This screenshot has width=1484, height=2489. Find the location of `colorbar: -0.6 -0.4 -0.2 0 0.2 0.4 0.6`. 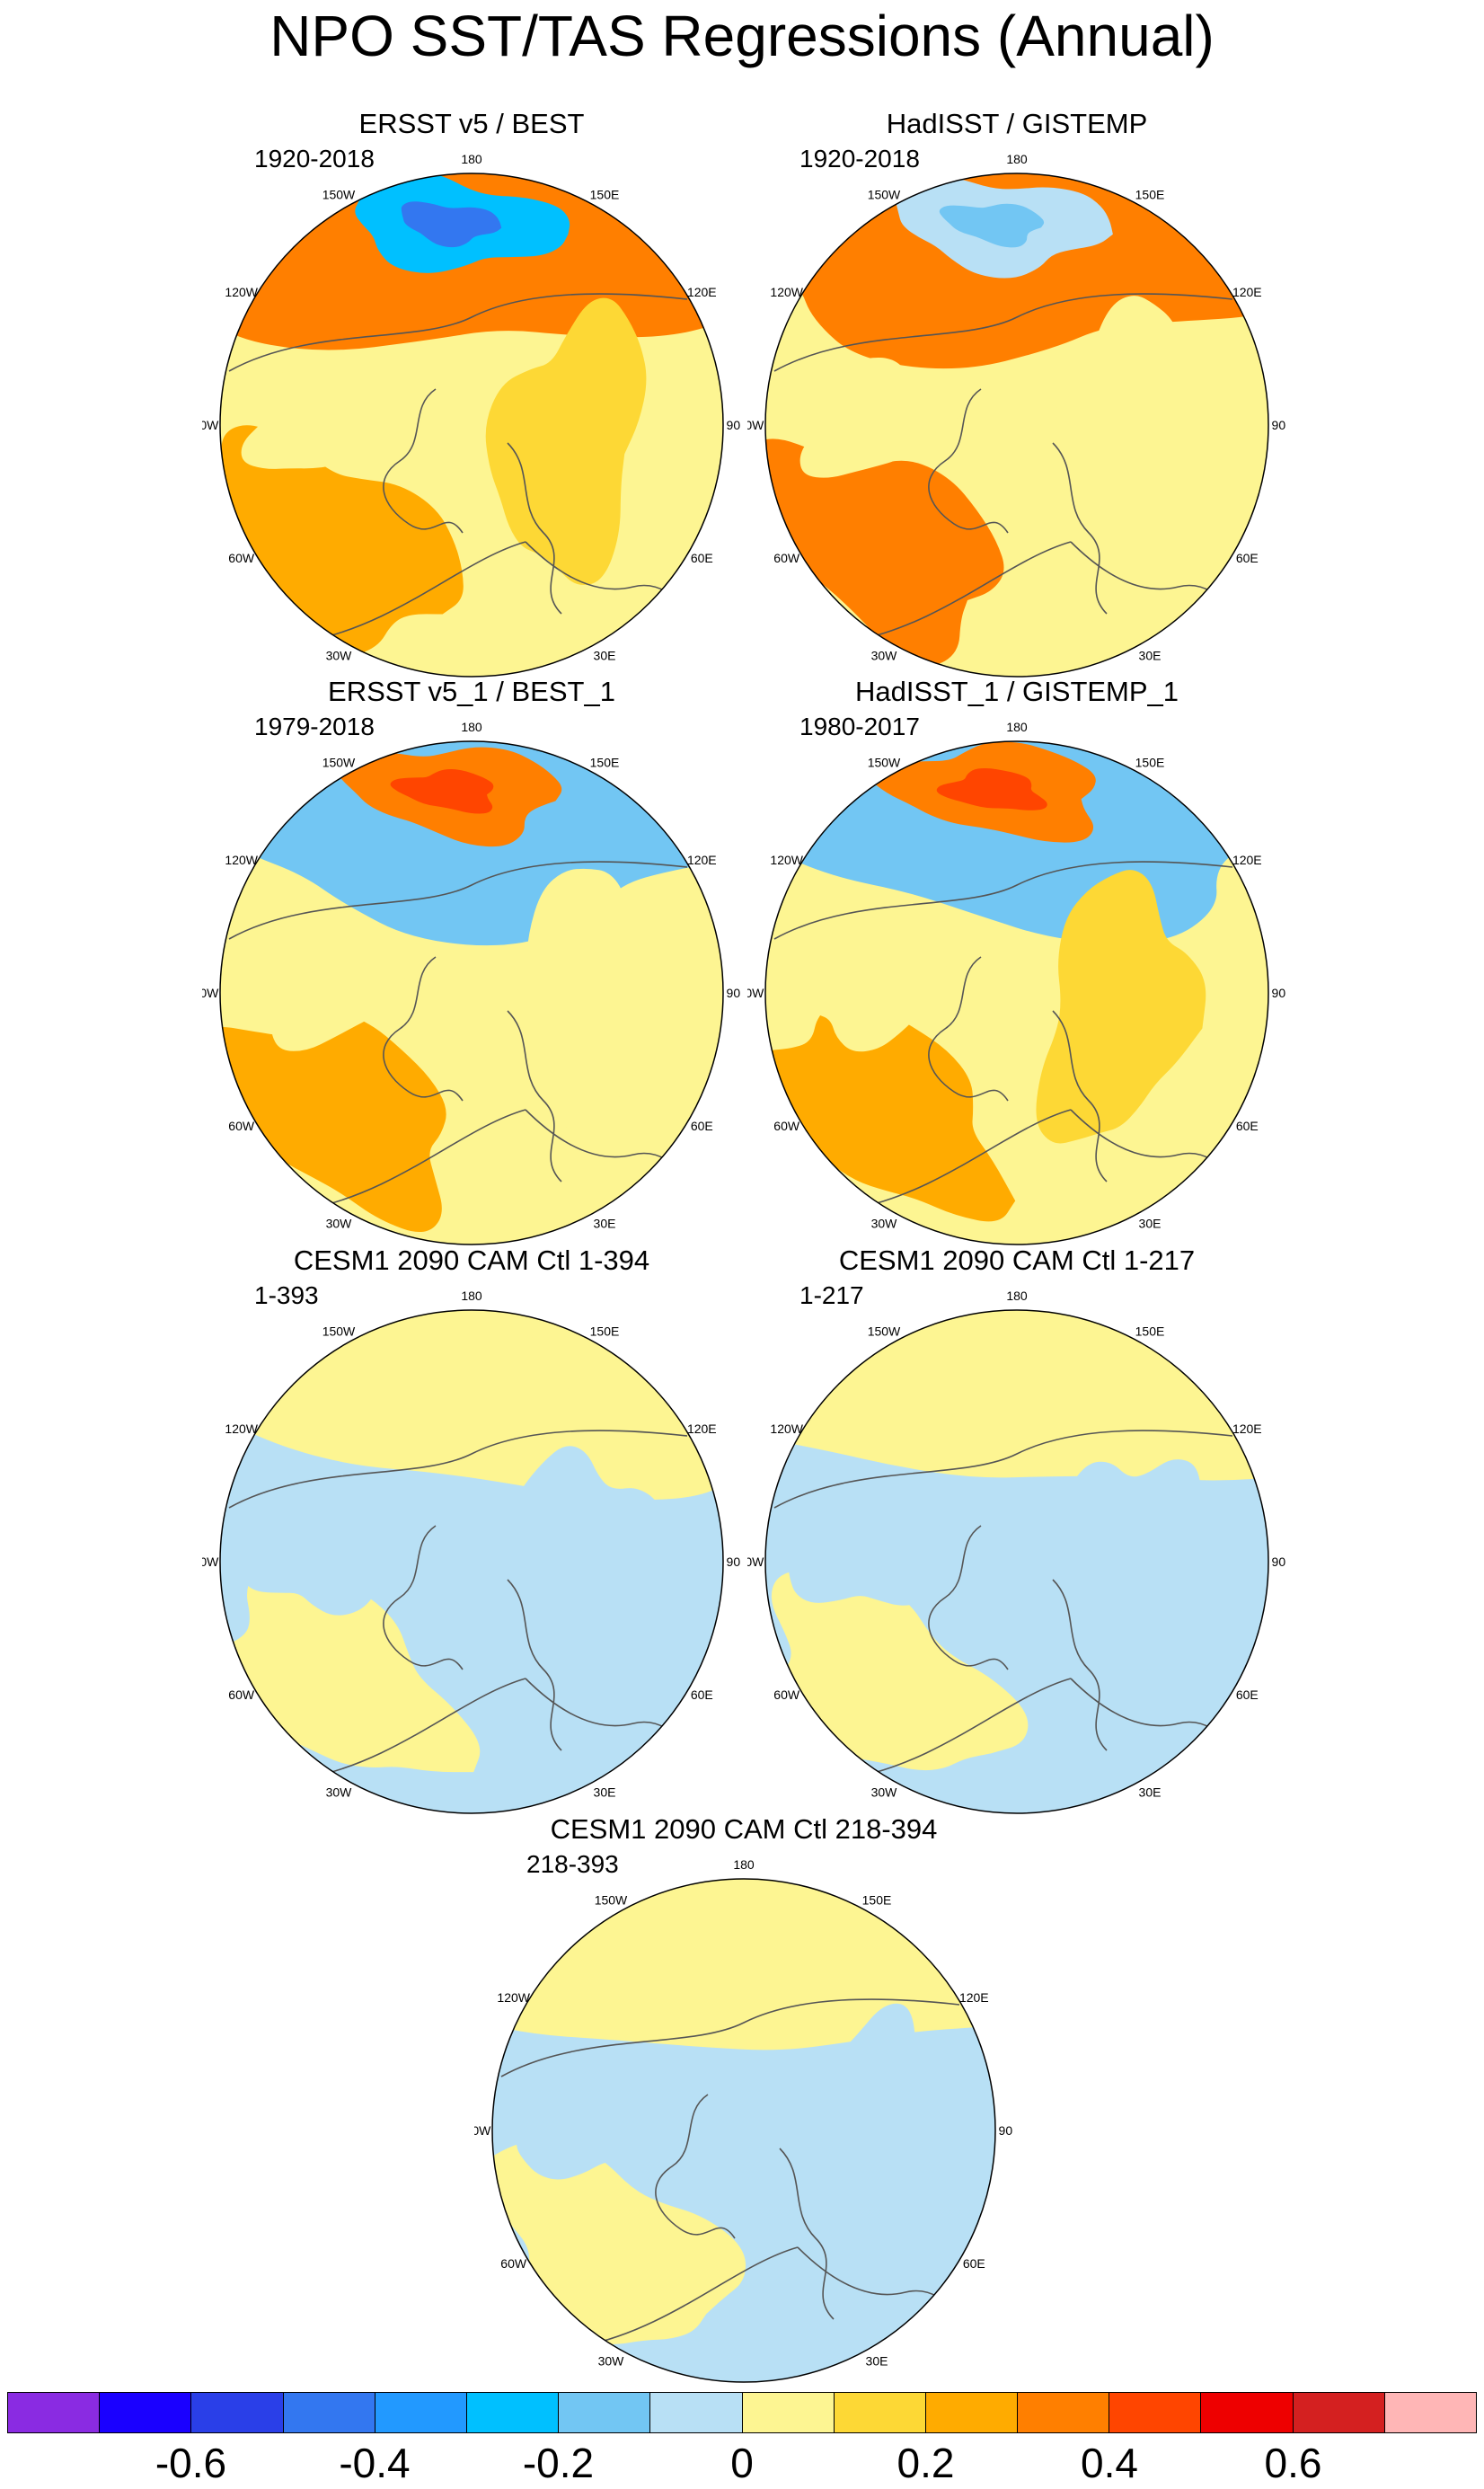

colorbar: -0.6 -0.4 -0.2 0 0.2 0.4 0.6 is located at coordinates (742, 2439).